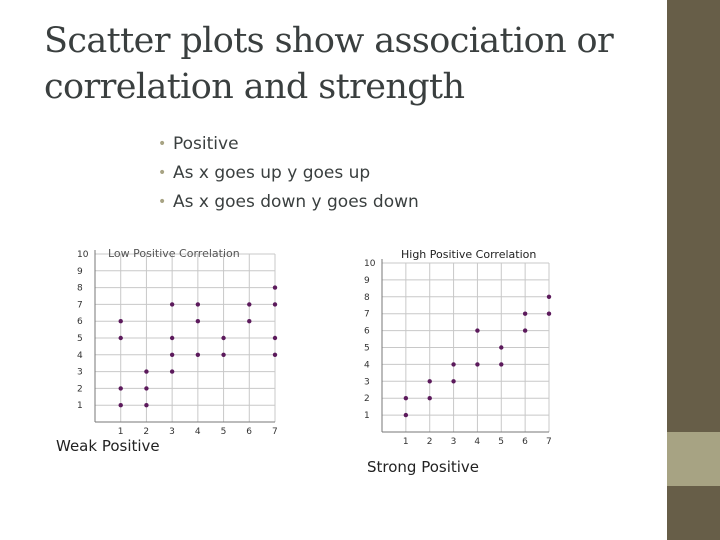 This screenshot has width=720, height=540. What do you see at coordinates (108, 446) in the screenshot?
I see `weak-positive-caption: Weak Positive` at bounding box center [108, 446].